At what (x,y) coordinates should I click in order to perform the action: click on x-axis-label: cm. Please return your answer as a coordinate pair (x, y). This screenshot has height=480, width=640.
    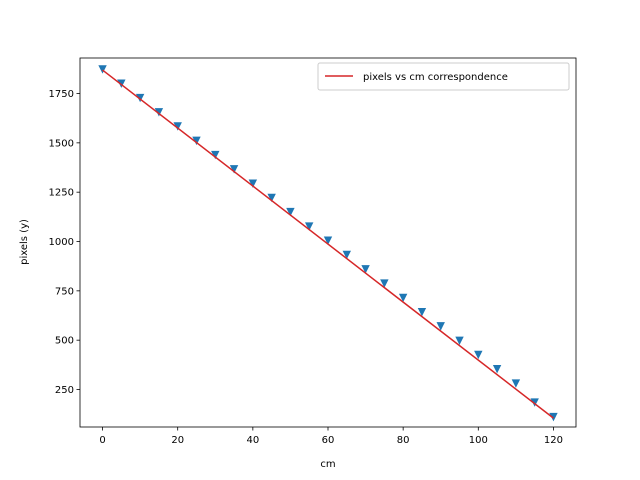
    Looking at the image, I should click on (327, 464).